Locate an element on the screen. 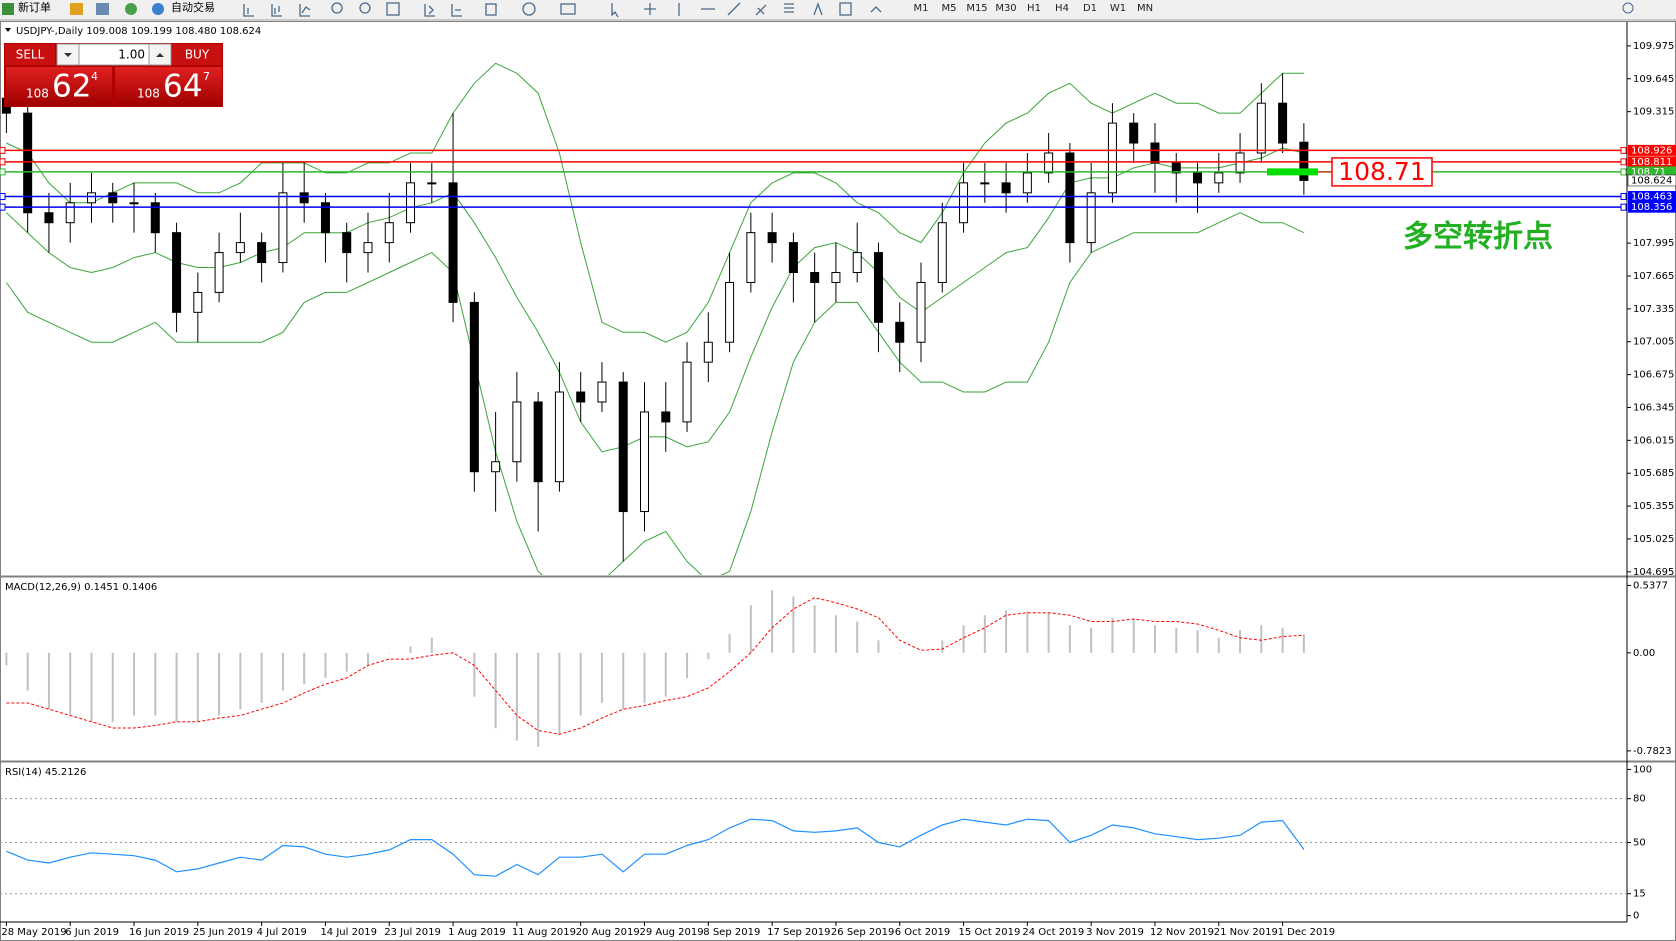 This screenshot has height=941, width=1676. sell-label: SELL is located at coordinates (30, 55).